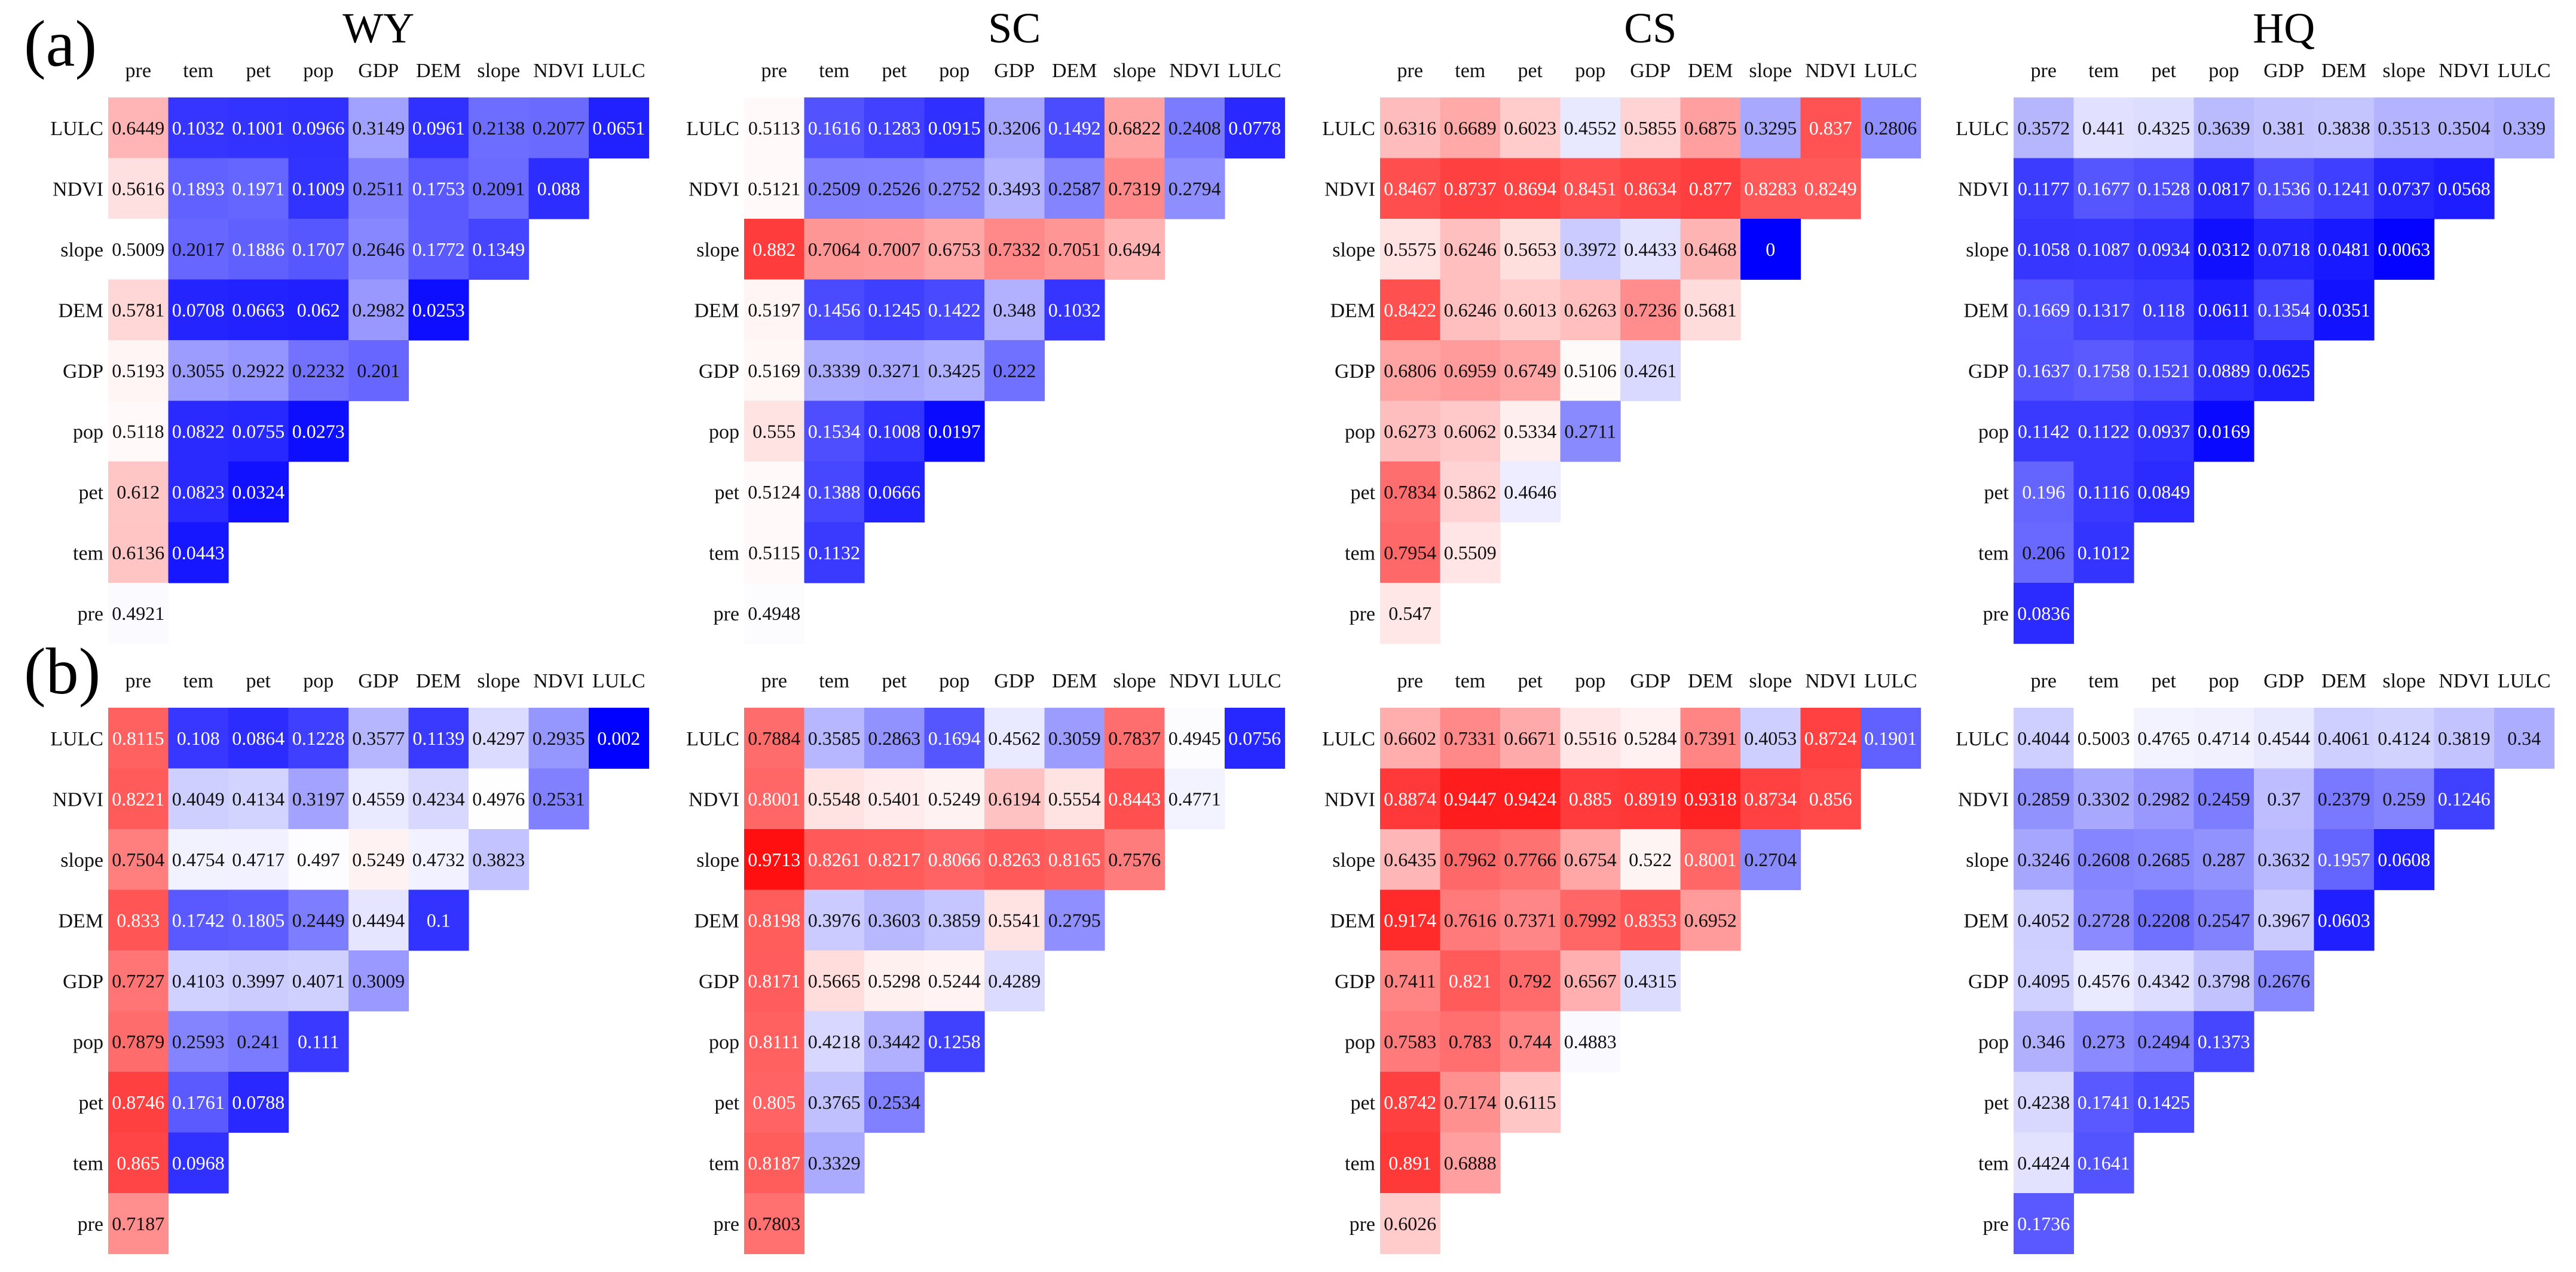 The image size is (2576, 1272). Describe the element at coordinates (80, 921) in the screenshot. I see `row-label: DEM` at that location.